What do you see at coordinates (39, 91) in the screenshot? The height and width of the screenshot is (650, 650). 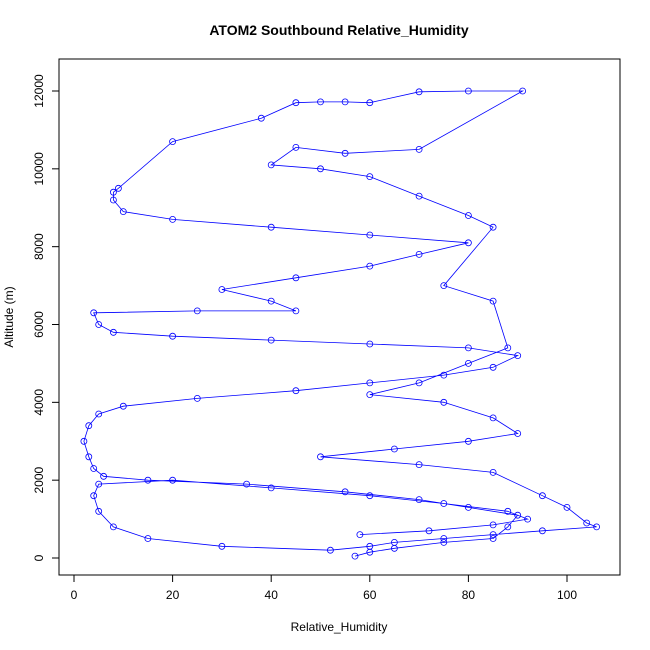 I see `y-tick-label: 12000` at bounding box center [39, 91].